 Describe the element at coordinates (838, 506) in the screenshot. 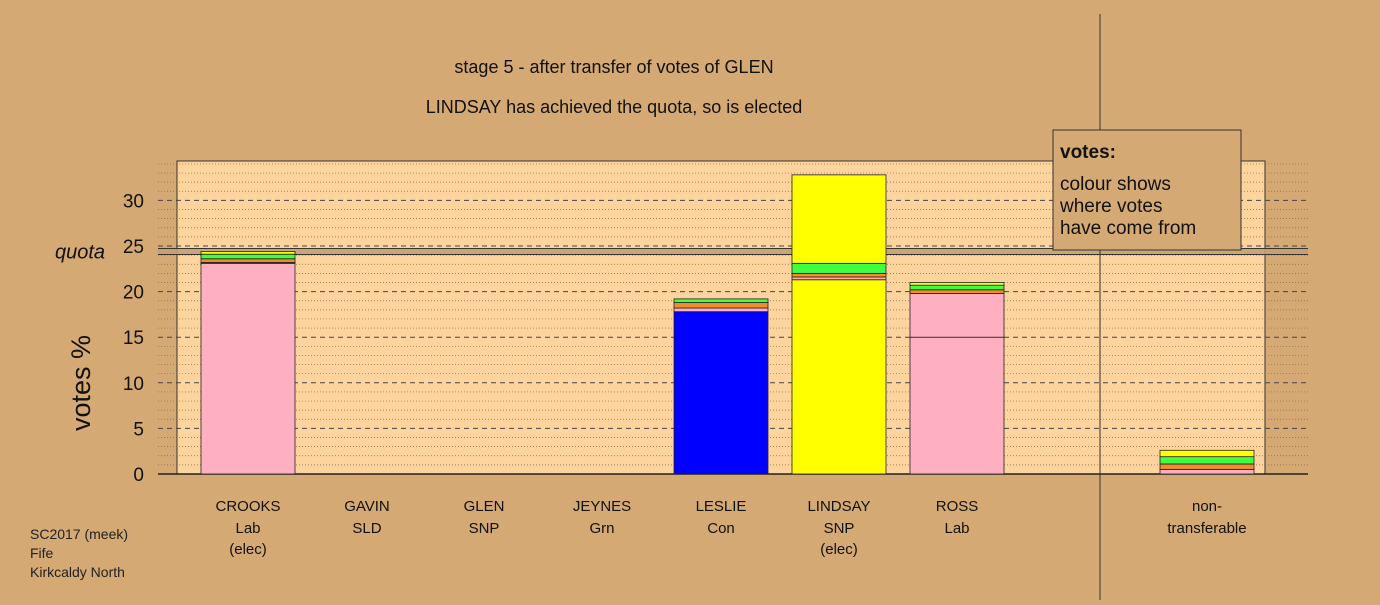

I see `category-name-label: LINDSAY` at that location.